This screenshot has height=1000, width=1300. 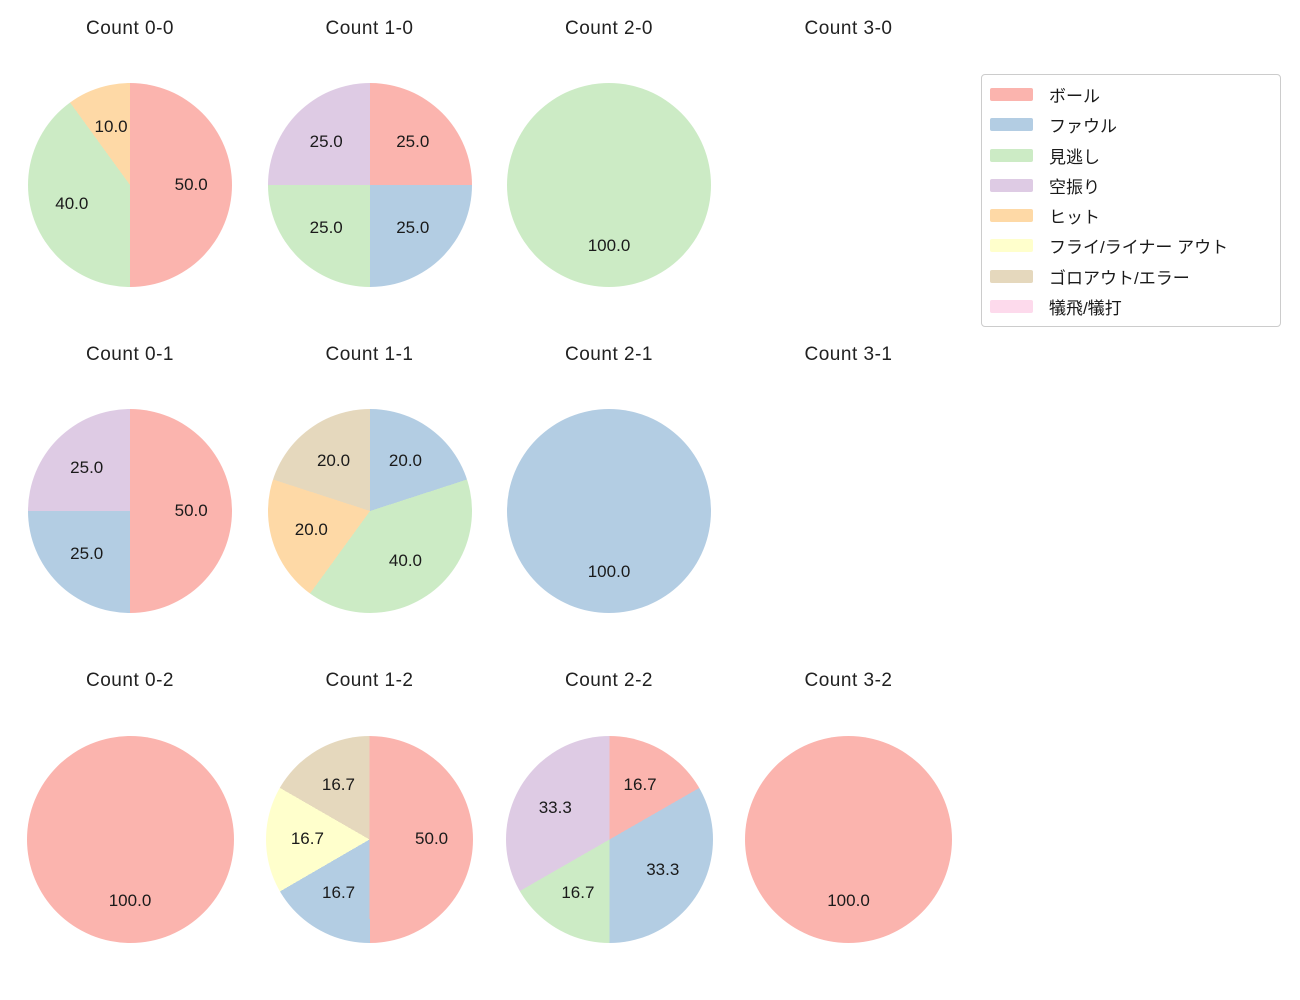 What do you see at coordinates (1011, 185) in the screenshot?
I see `legend-swatch-swinging-strike` at bounding box center [1011, 185].